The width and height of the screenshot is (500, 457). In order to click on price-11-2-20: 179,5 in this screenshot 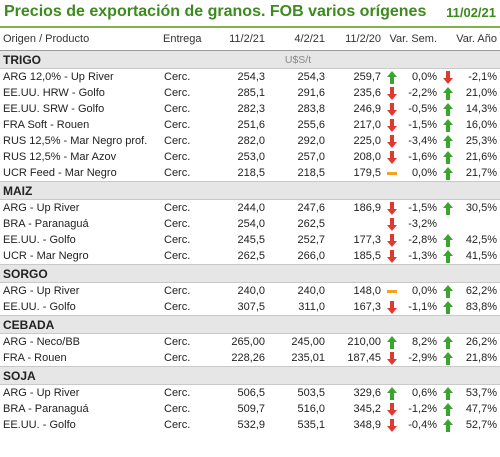, I will do `click(367, 173)`.